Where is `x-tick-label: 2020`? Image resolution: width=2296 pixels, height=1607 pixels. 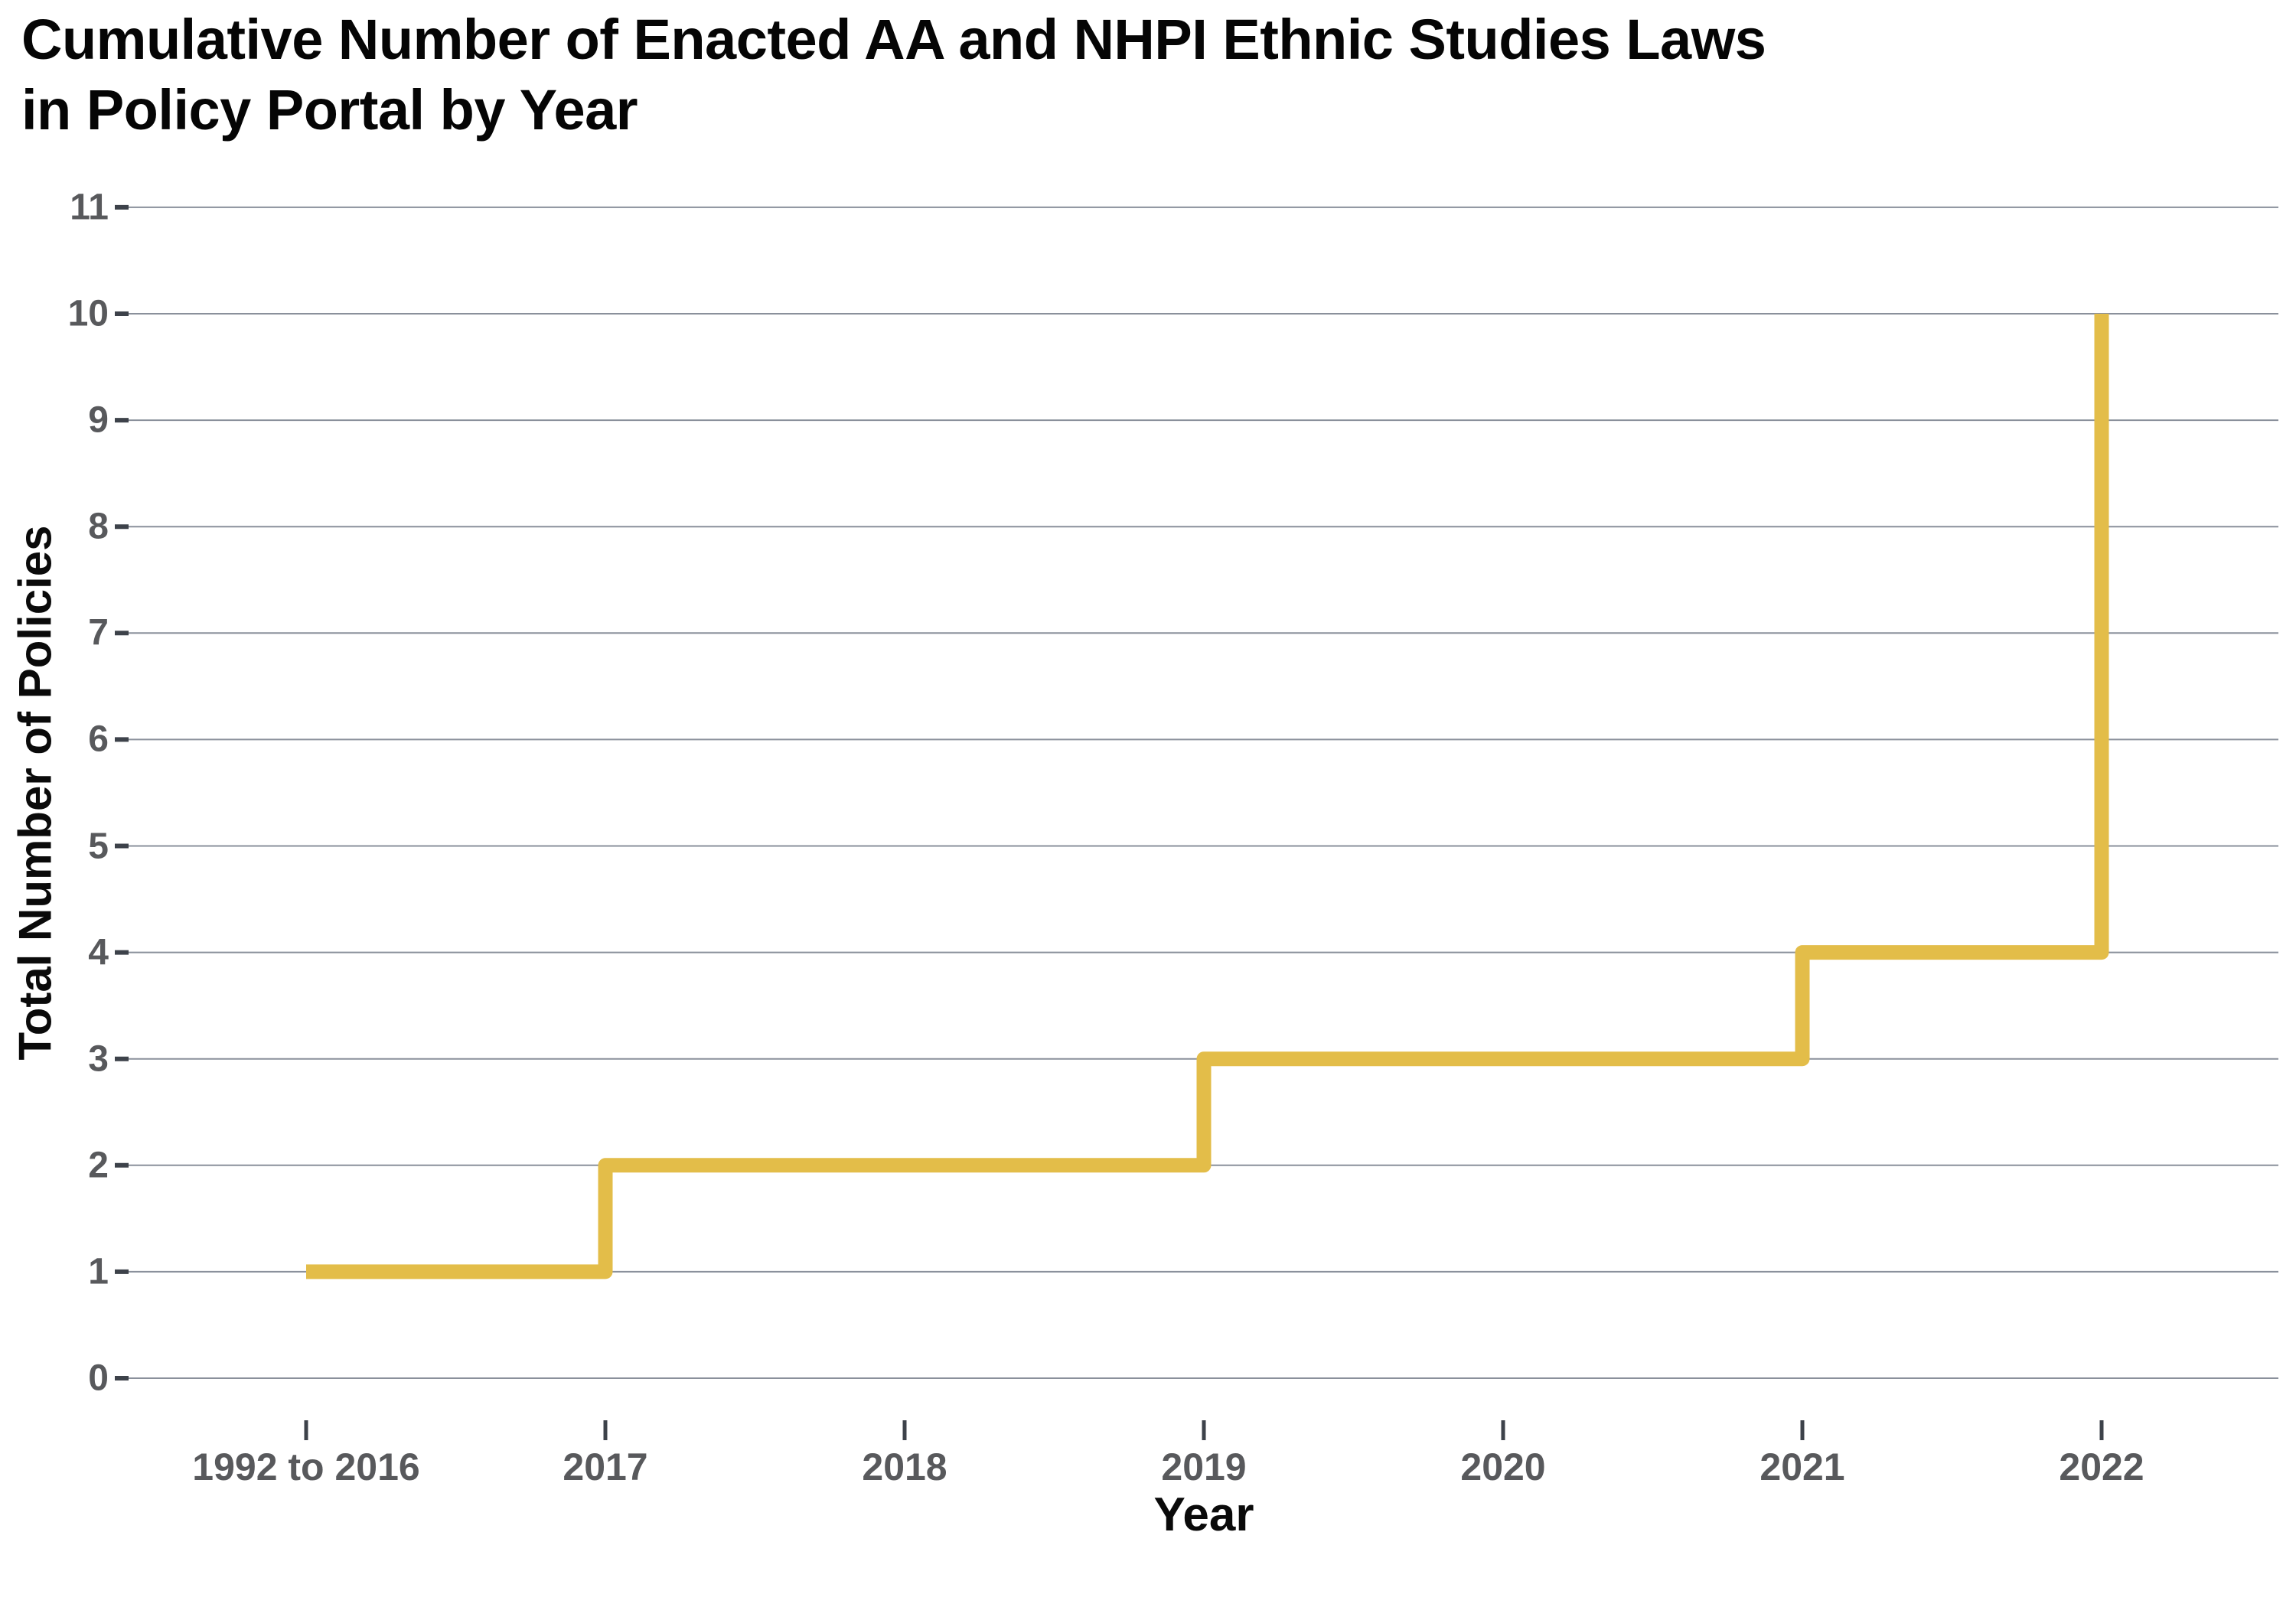
x-tick-label: 2020 is located at coordinates (1503, 1467).